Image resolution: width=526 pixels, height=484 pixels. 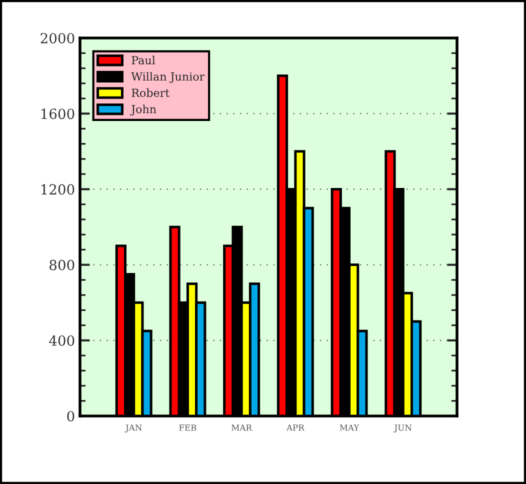 I want to click on x-tick-label: FEB, so click(x=187, y=427).